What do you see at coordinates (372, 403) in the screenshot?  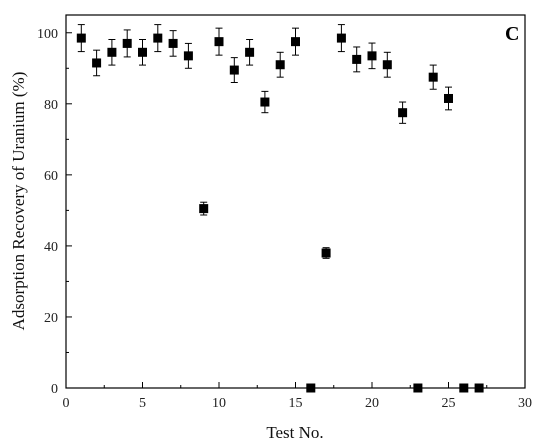 I see `x-tick-label: 20` at bounding box center [372, 403].